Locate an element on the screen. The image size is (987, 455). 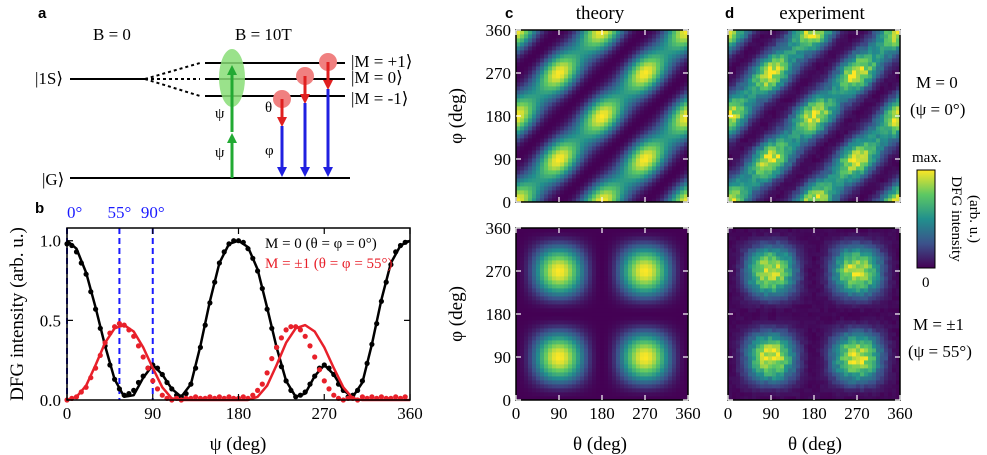
panel-label-a: a is located at coordinates (42, 13).